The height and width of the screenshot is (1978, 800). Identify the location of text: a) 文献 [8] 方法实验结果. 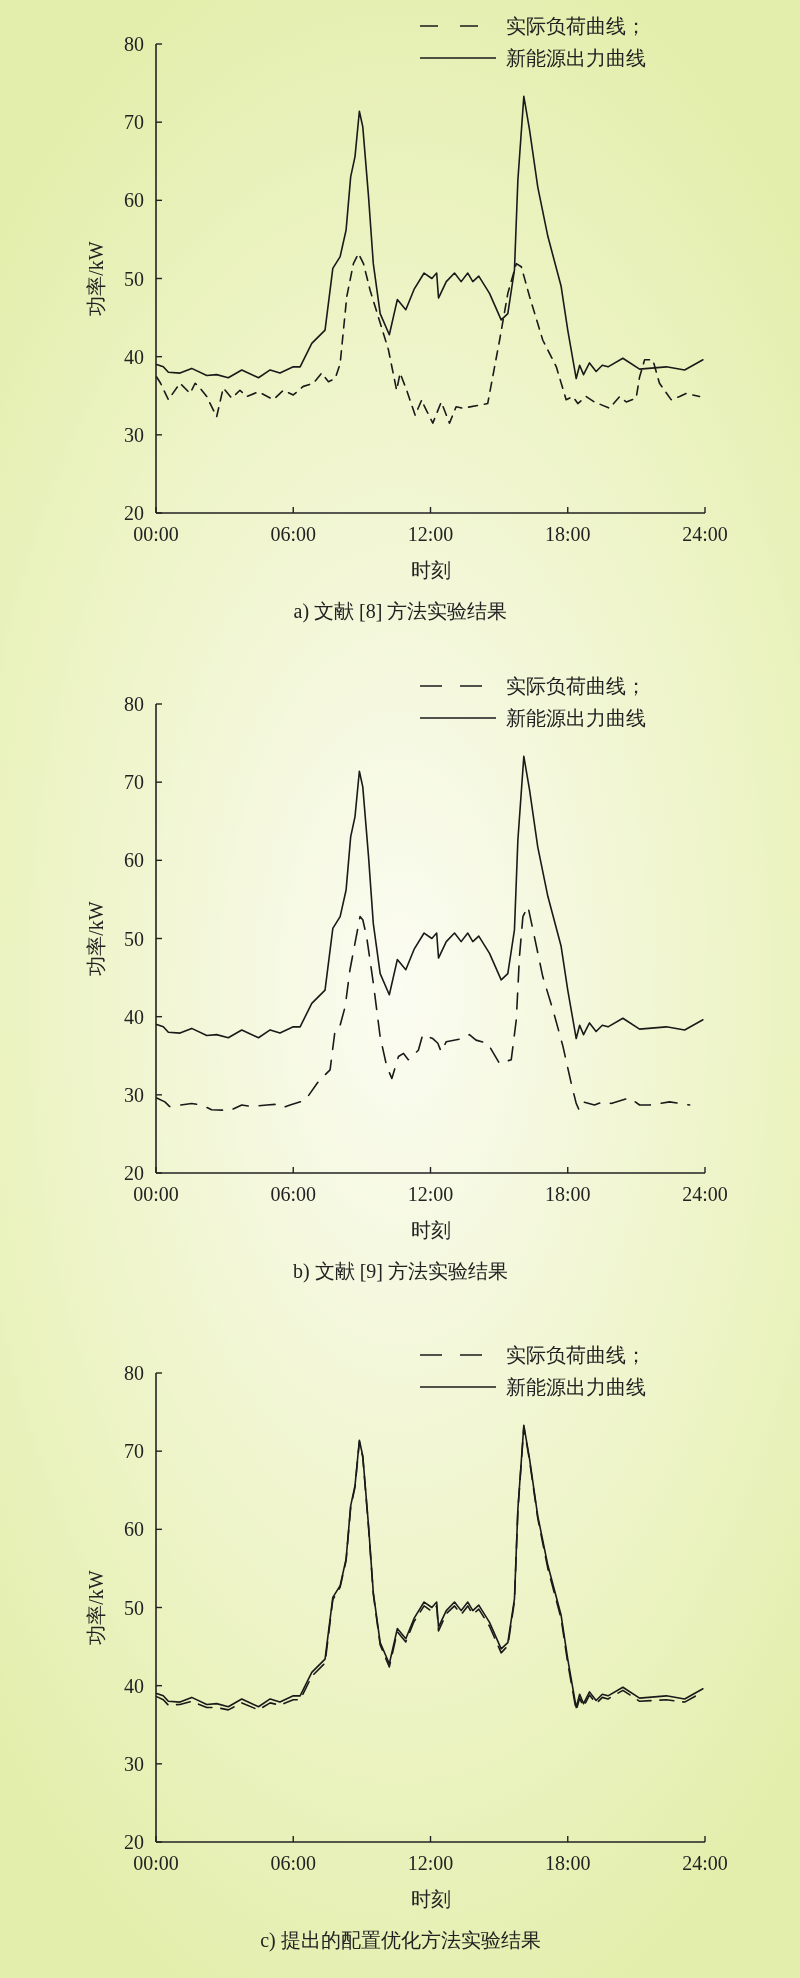
(400, 611).